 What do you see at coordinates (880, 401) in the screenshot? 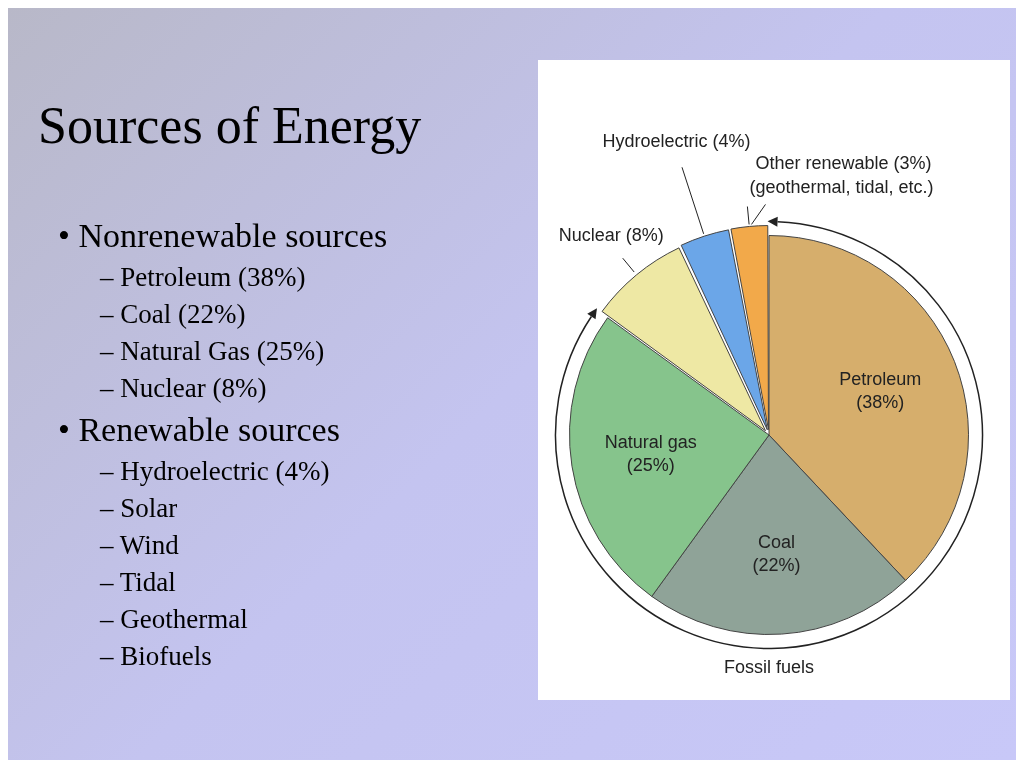
I see `data-label: (38%)` at bounding box center [880, 401].